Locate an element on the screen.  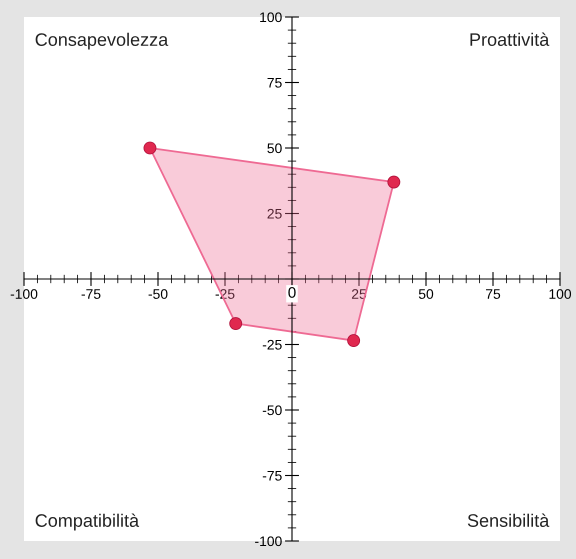
annotation: Proattività is located at coordinates (510, 39).